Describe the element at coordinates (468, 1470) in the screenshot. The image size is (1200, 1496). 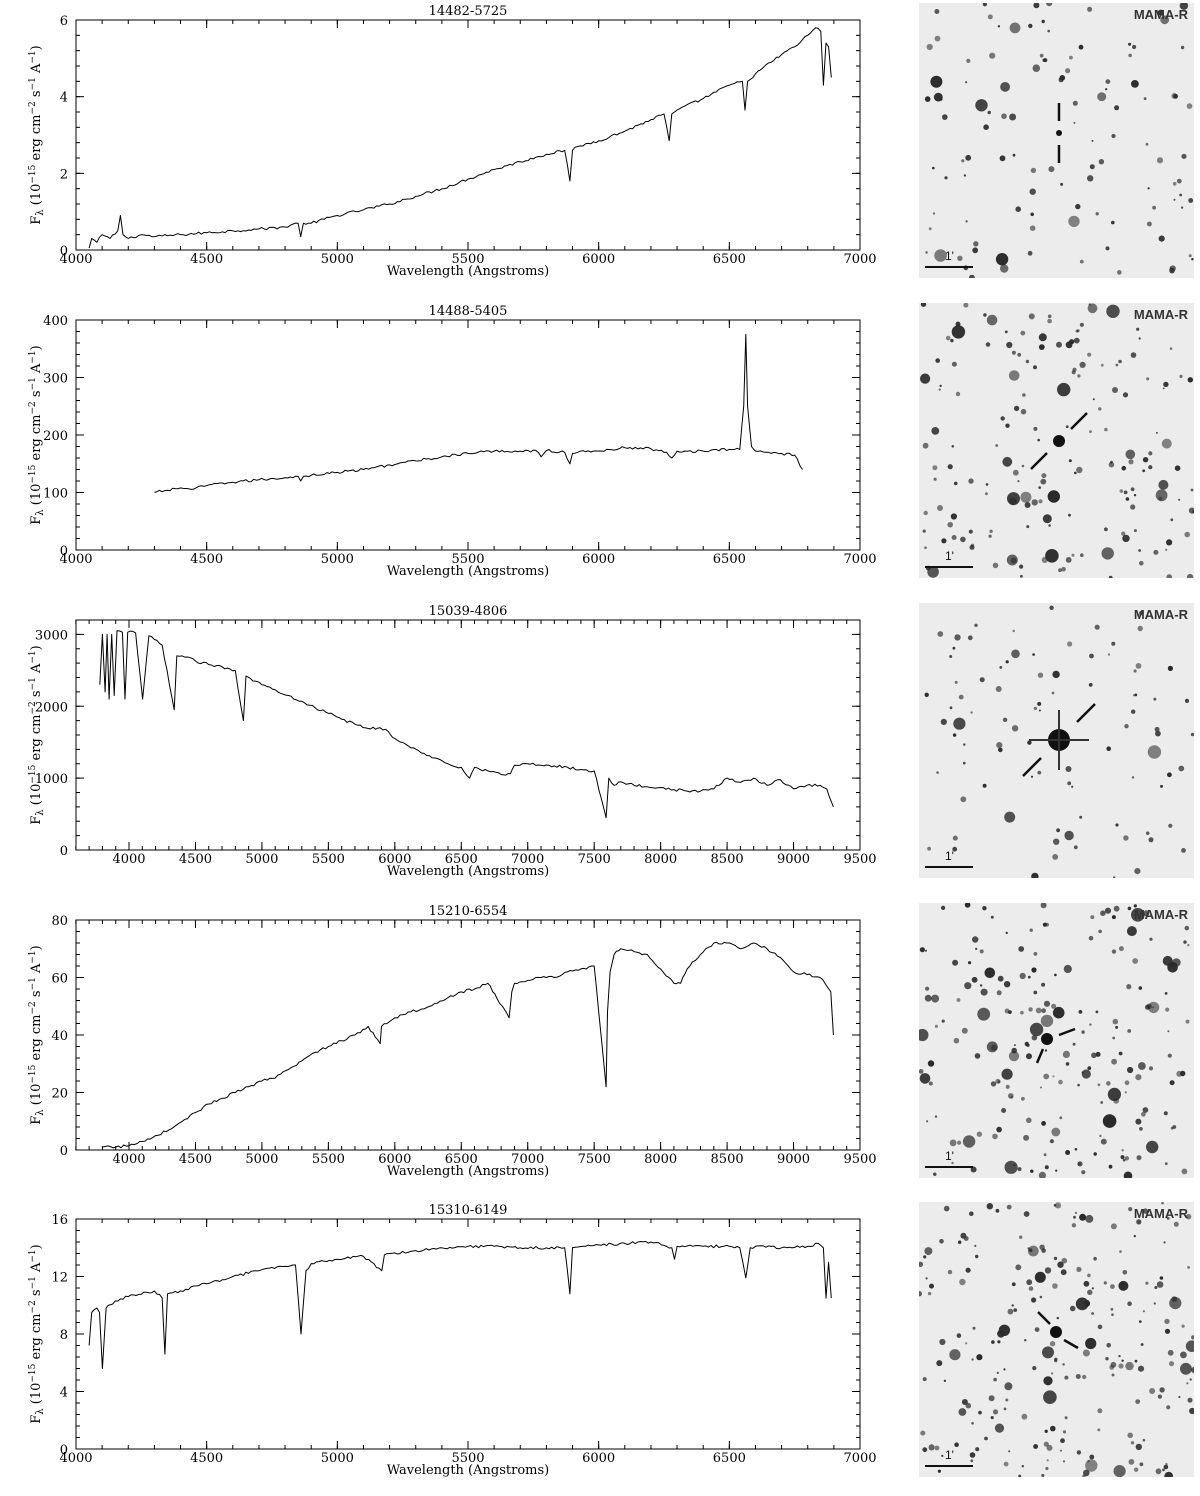
I see `x-axis-label: Wavelength (Angstroms)` at that location.